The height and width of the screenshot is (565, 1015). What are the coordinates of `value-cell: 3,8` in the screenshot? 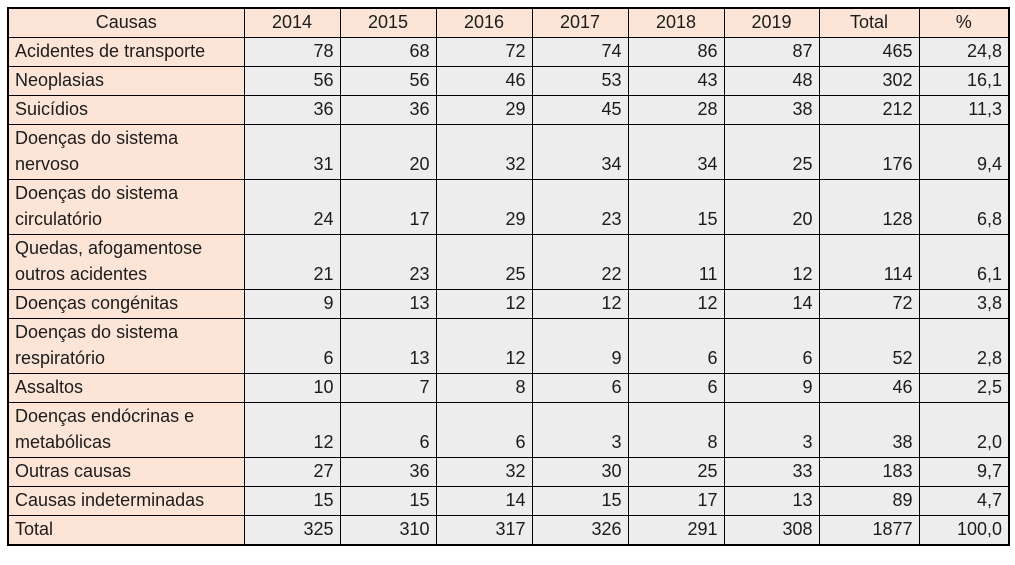 It's located at (964, 304).